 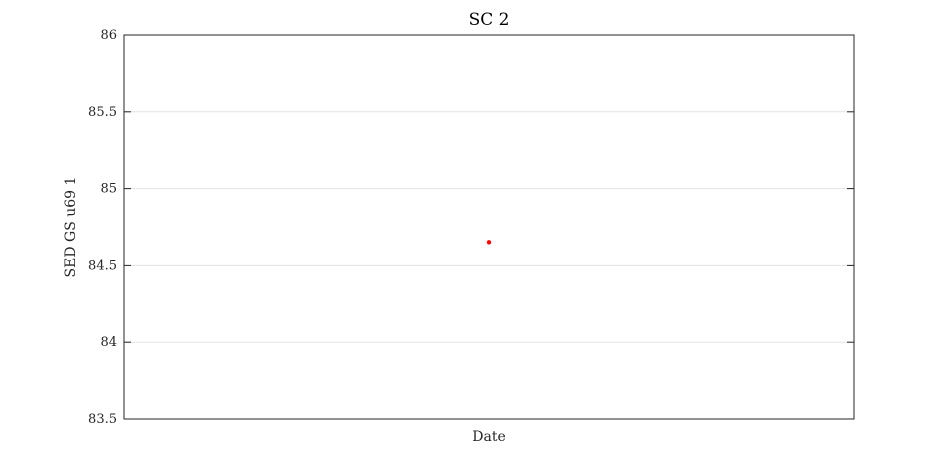 I want to click on y-tick-label: 83.5, so click(x=102, y=419).